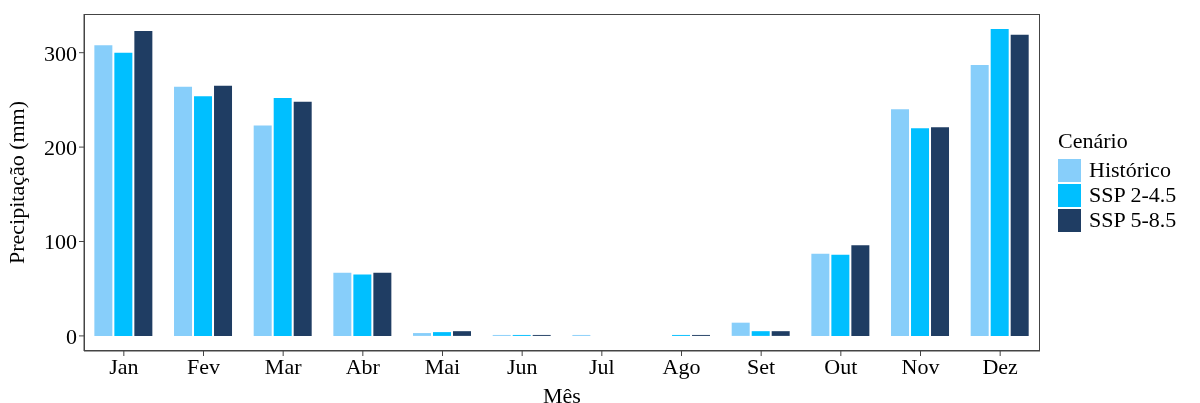 The image size is (1200, 403). I want to click on x-tick-label: Out, so click(841, 366).